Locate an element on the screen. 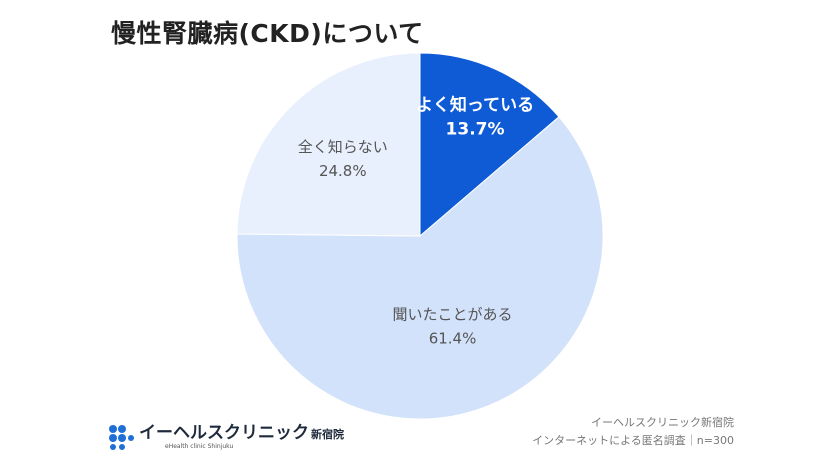 The image size is (840, 472). clinic-logo-icon is located at coordinates (121, 437).